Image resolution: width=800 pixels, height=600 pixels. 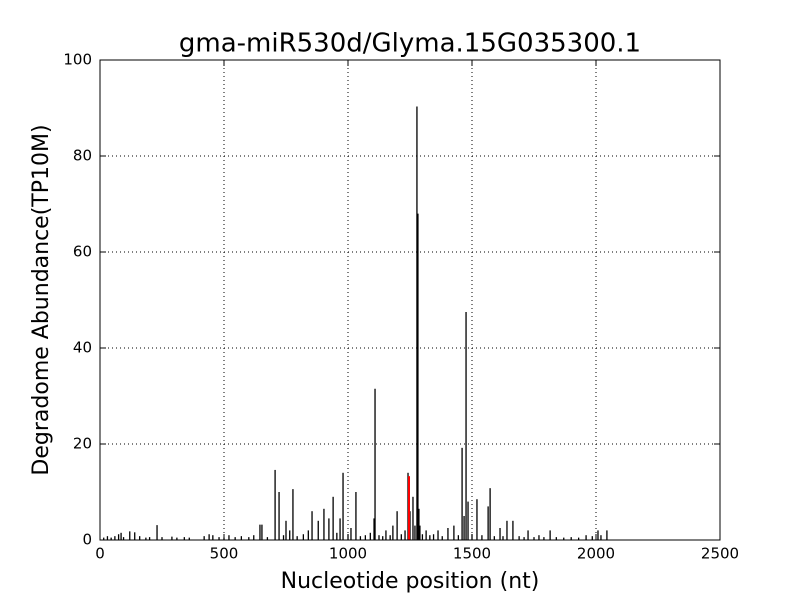 What do you see at coordinates (82, 444) in the screenshot?
I see `y-tick-label: 20` at bounding box center [82, 444].